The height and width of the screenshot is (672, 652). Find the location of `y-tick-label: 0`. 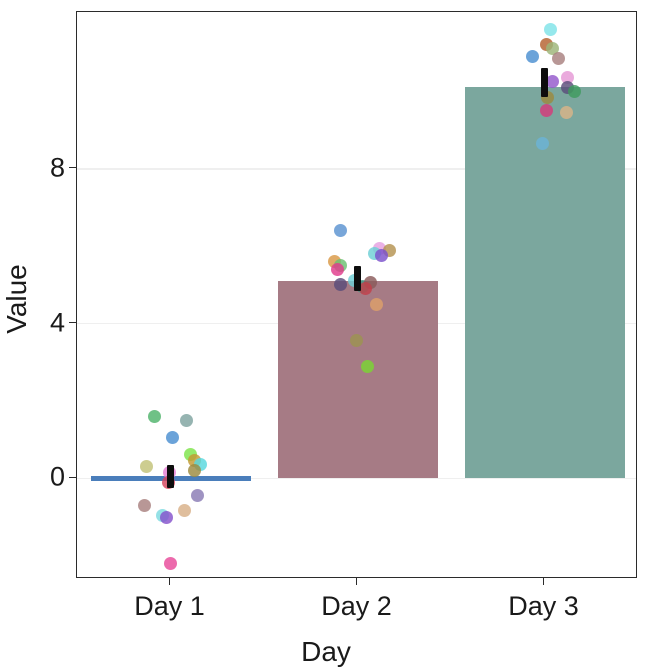

y-tick-label: 0 is located at coordinates (57, 476).